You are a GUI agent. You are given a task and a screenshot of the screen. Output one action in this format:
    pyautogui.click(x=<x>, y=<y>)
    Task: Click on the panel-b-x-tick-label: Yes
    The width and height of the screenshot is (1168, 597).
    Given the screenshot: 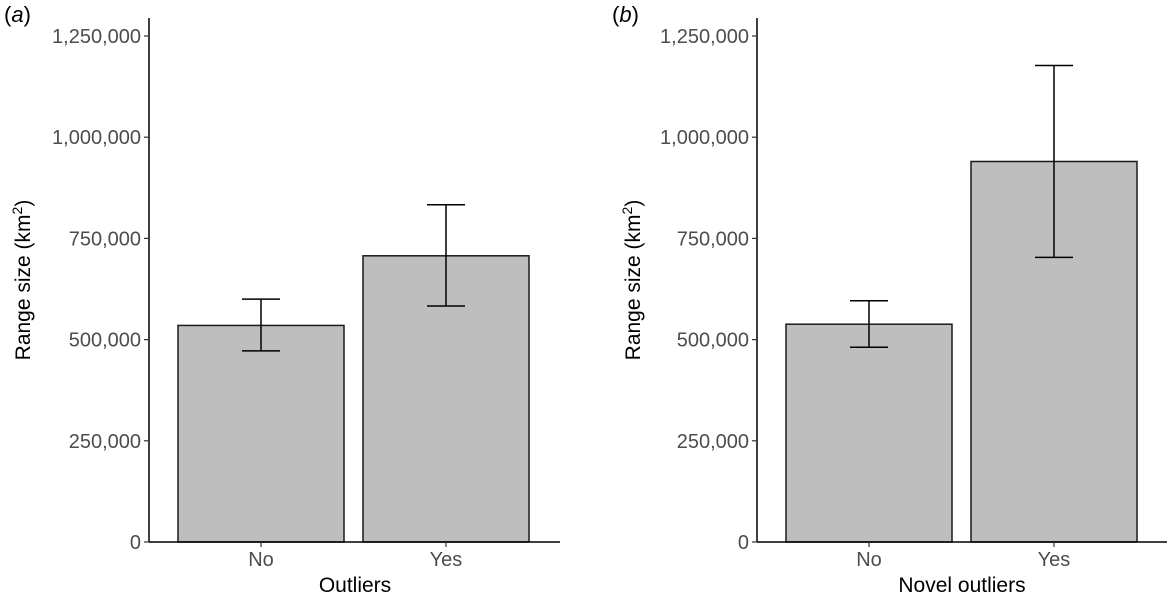 What is the action you would take?
    pyautogui.click(x=1054, y=560)
    